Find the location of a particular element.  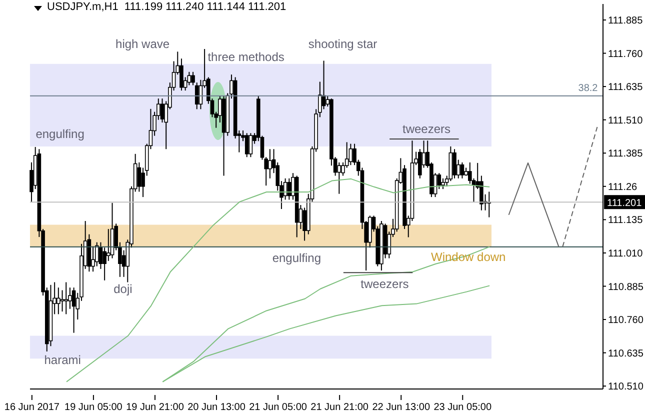

annotation: three methods is located at coordinates (246, 57).